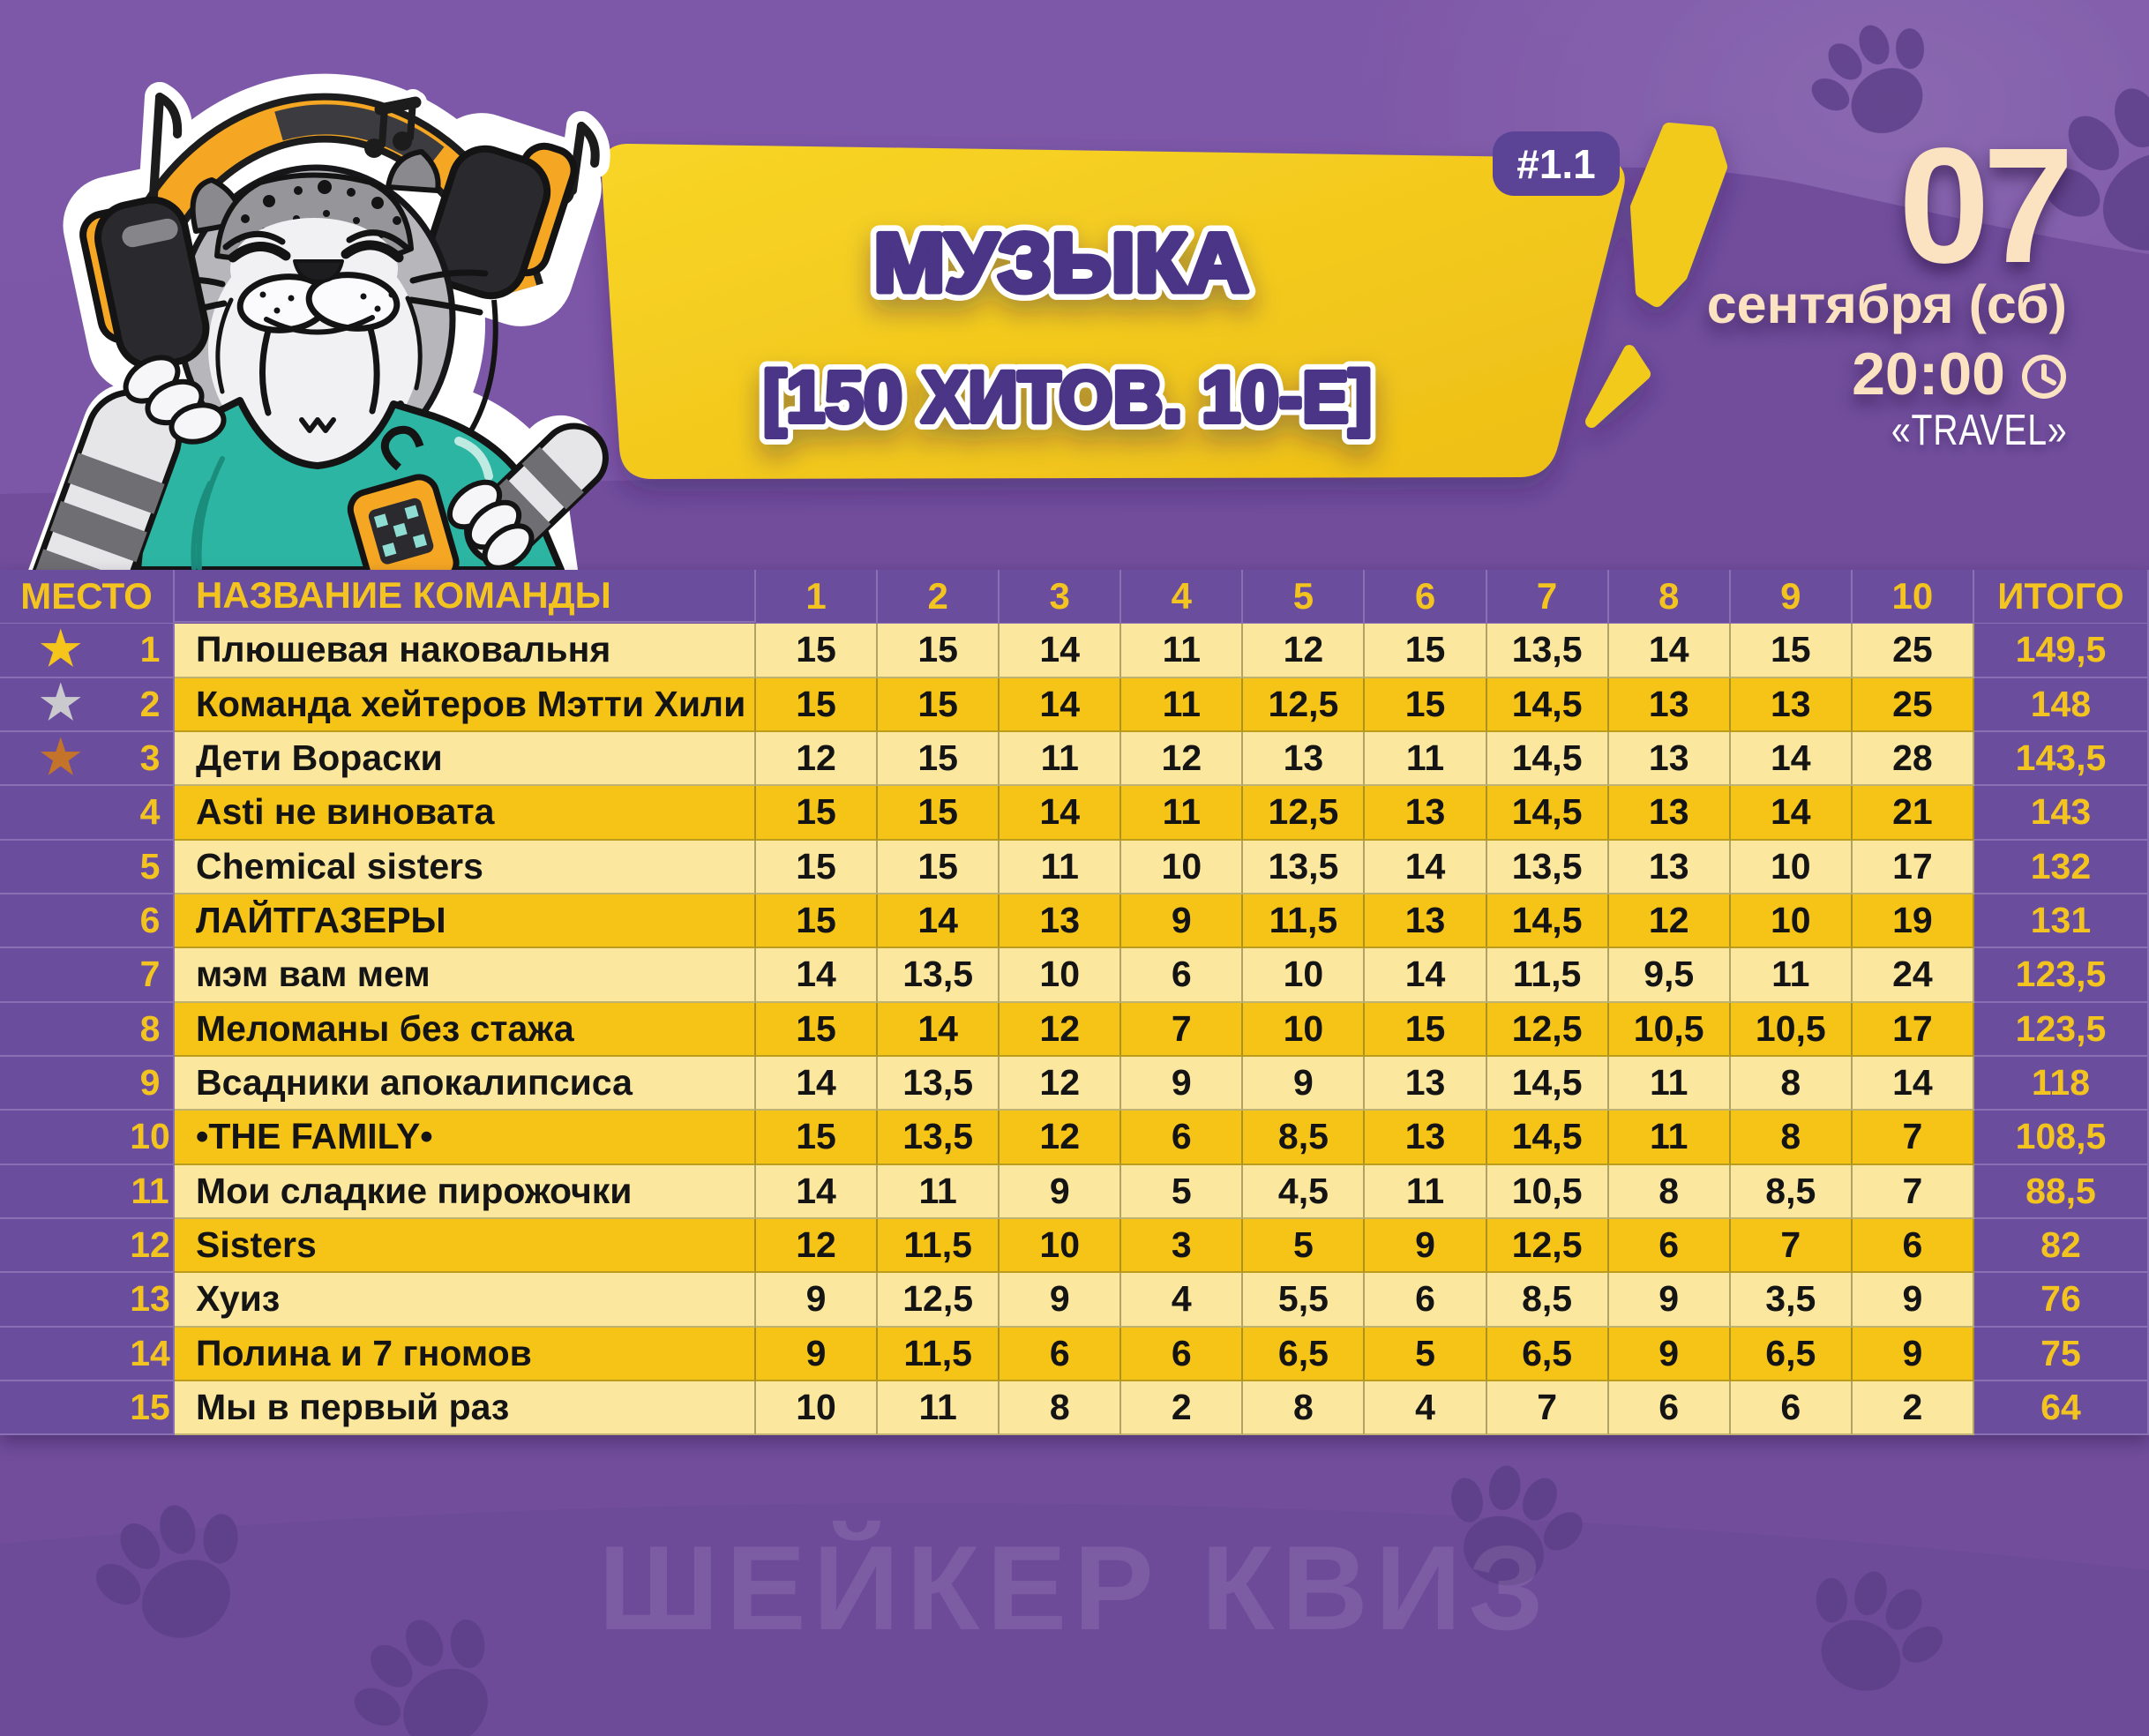  What do you see at coordinates (1556, 164) in the screenshot?
I see `svg-text: #1.1` at bounding box center [1556, 164].